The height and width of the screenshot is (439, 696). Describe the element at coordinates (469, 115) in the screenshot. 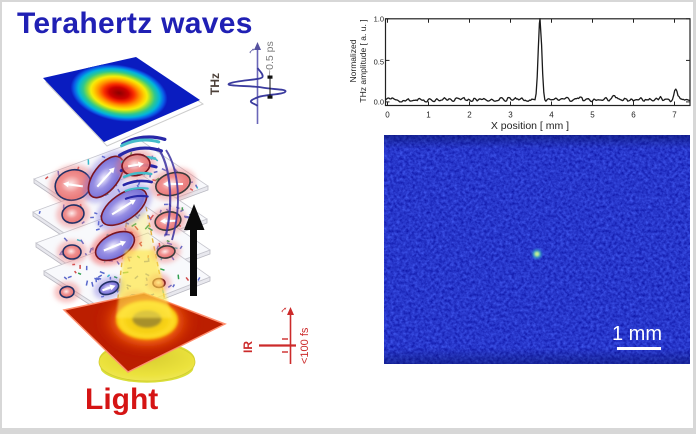

I see `svg-text: 2` at that location.